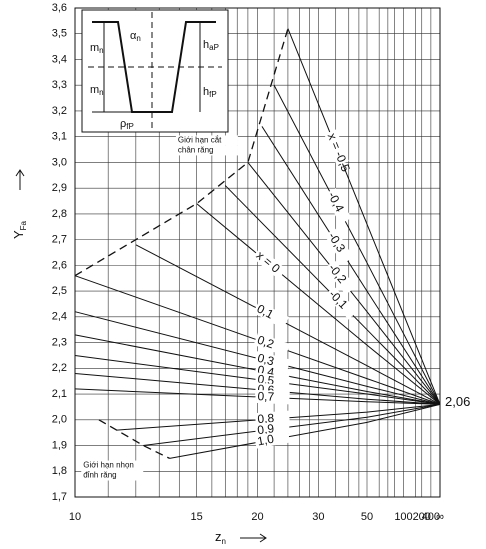  Describe the element at coordinates (367, 517) in the screenshot. I see `x-tick-label: 50` at that location.